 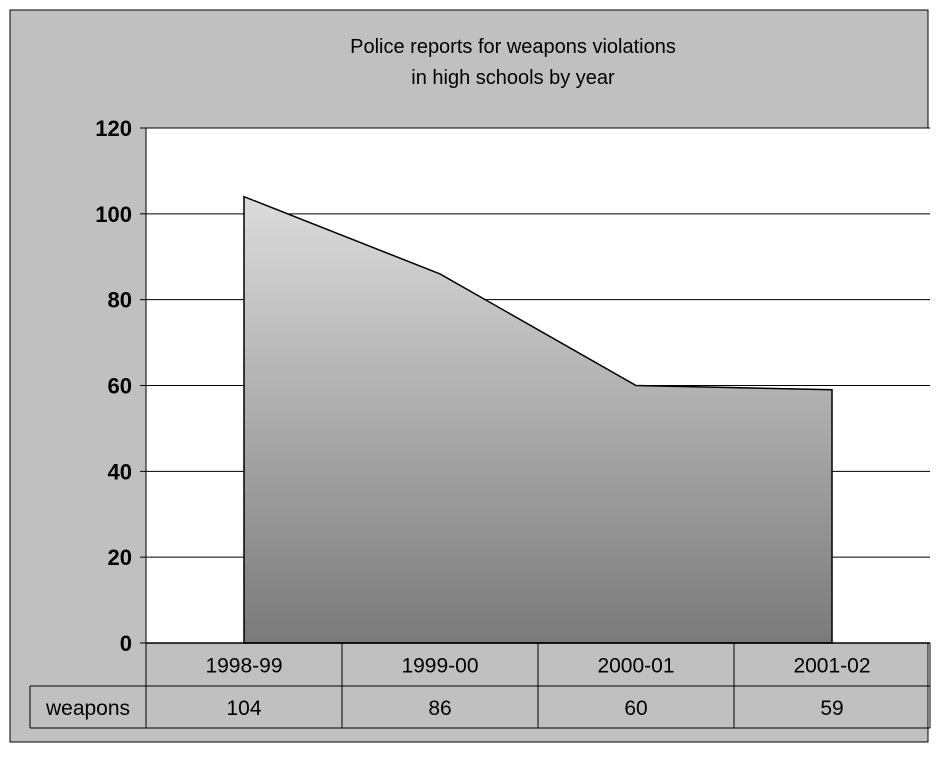 What do you see at coordinates (635, 708) in the screenshot?
I see `table-value-2000-01: 60` at bounding box center [635, 708].